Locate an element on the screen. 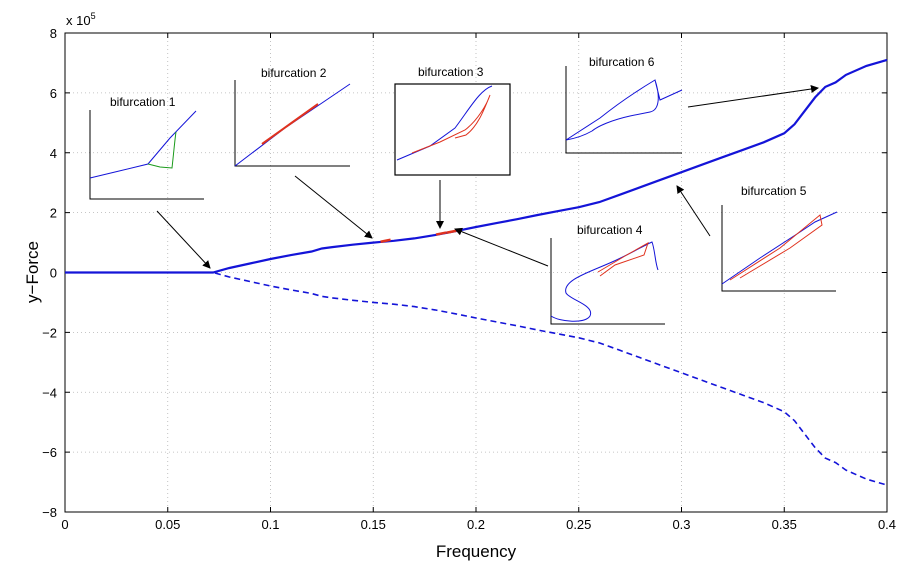 This screenshot has width=912, height=564. inset-5-axes is located at coordinates (778, 248).